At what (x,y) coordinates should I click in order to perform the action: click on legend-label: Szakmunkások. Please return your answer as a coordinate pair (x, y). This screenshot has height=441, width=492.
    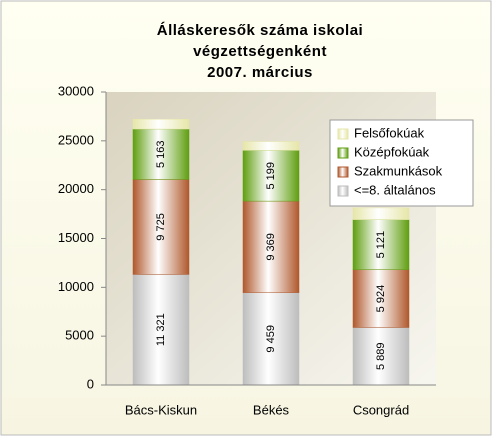
    Looking at the image, I should click on (398, 170).